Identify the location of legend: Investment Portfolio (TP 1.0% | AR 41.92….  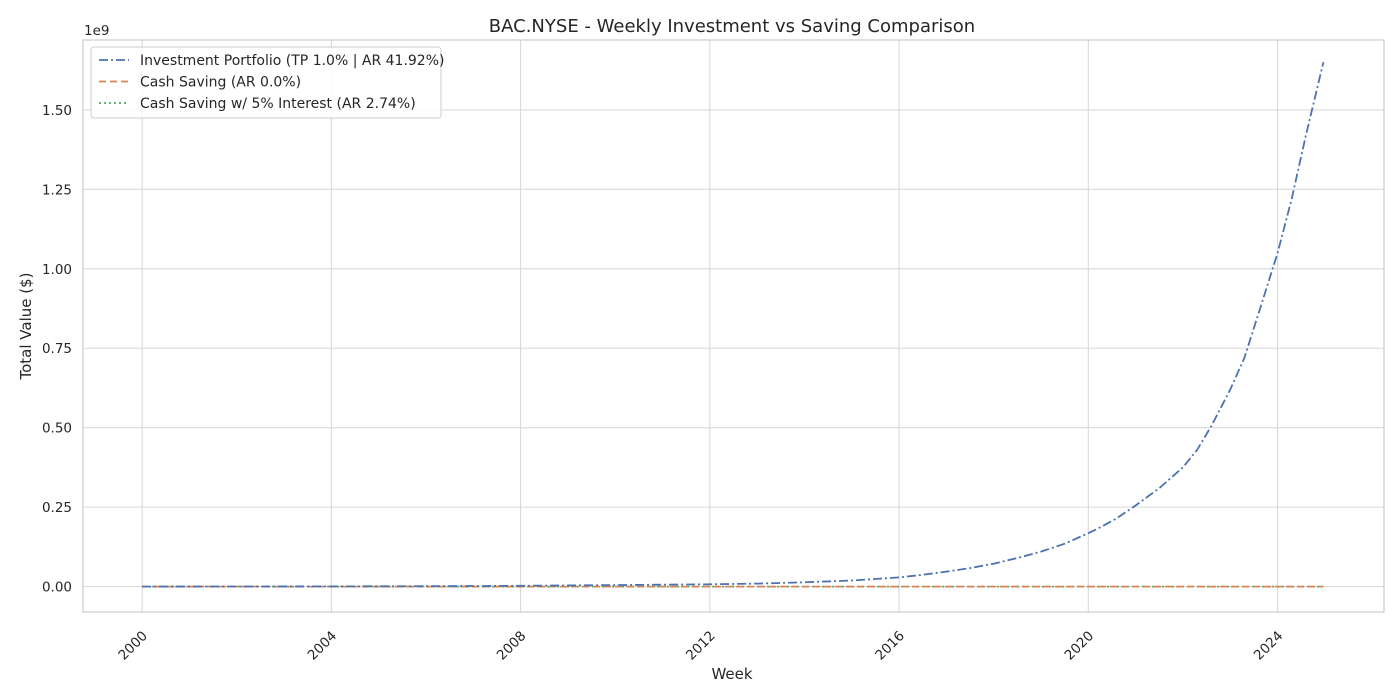
(267, 82).